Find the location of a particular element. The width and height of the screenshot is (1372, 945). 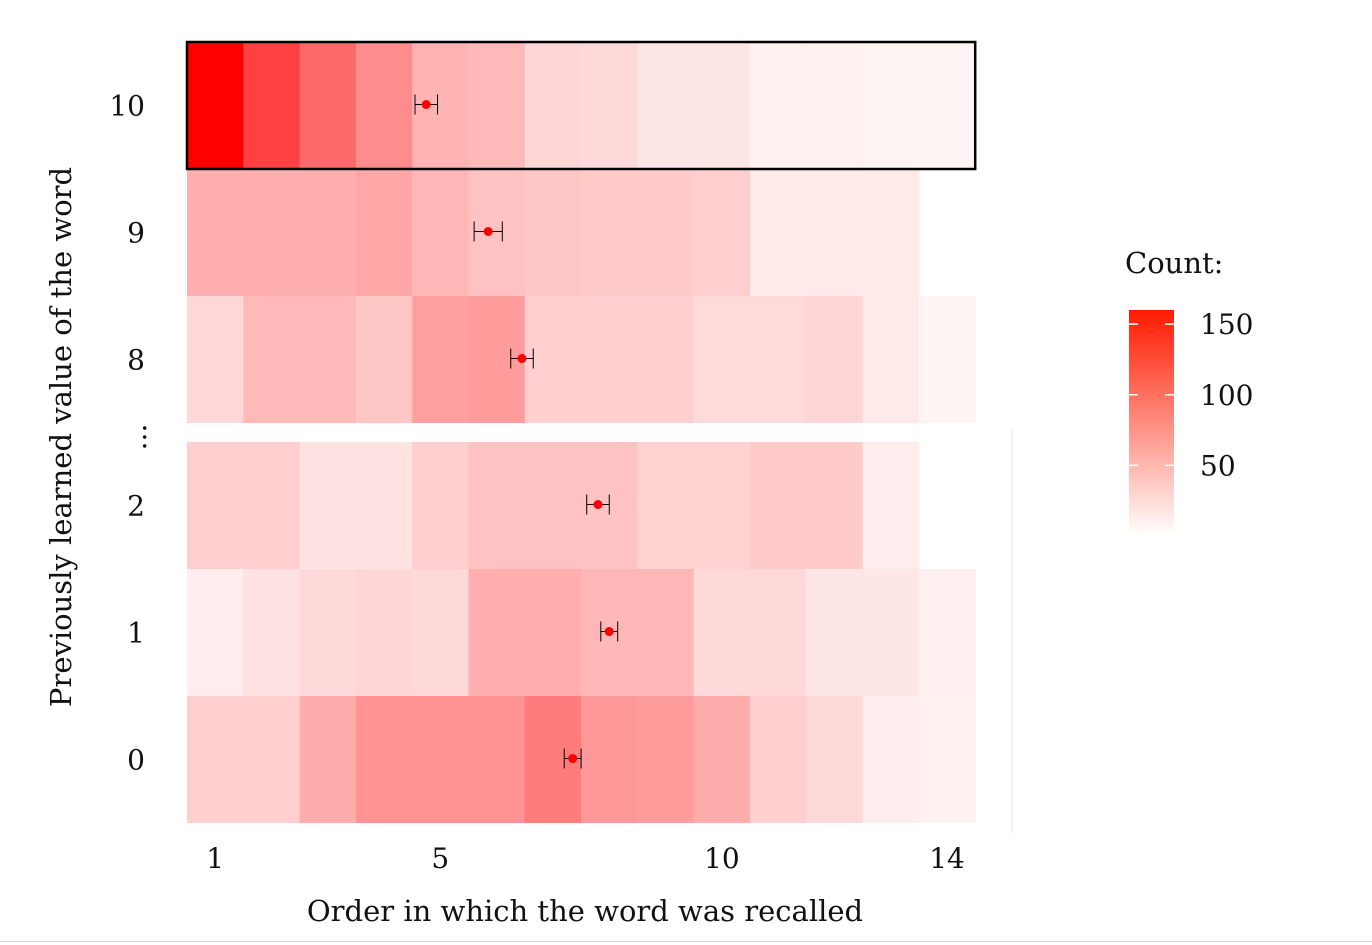

x-tick-label-10: 10 is located at coordinates (722, 858).